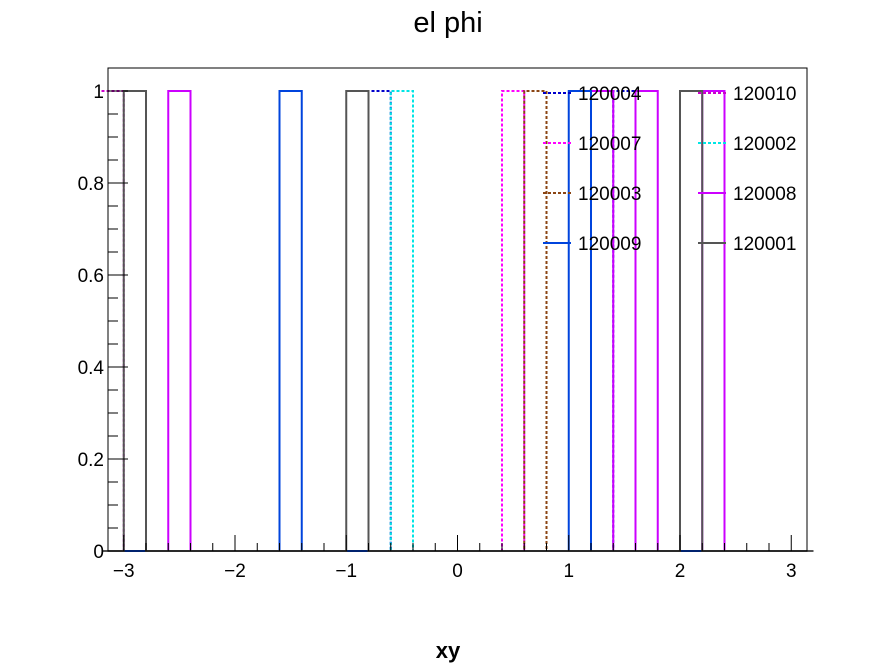  What do you see at coordinates (568, 571) in the screenshot?
I see `x-tick-label: 1` at bounding box center [568, 571].